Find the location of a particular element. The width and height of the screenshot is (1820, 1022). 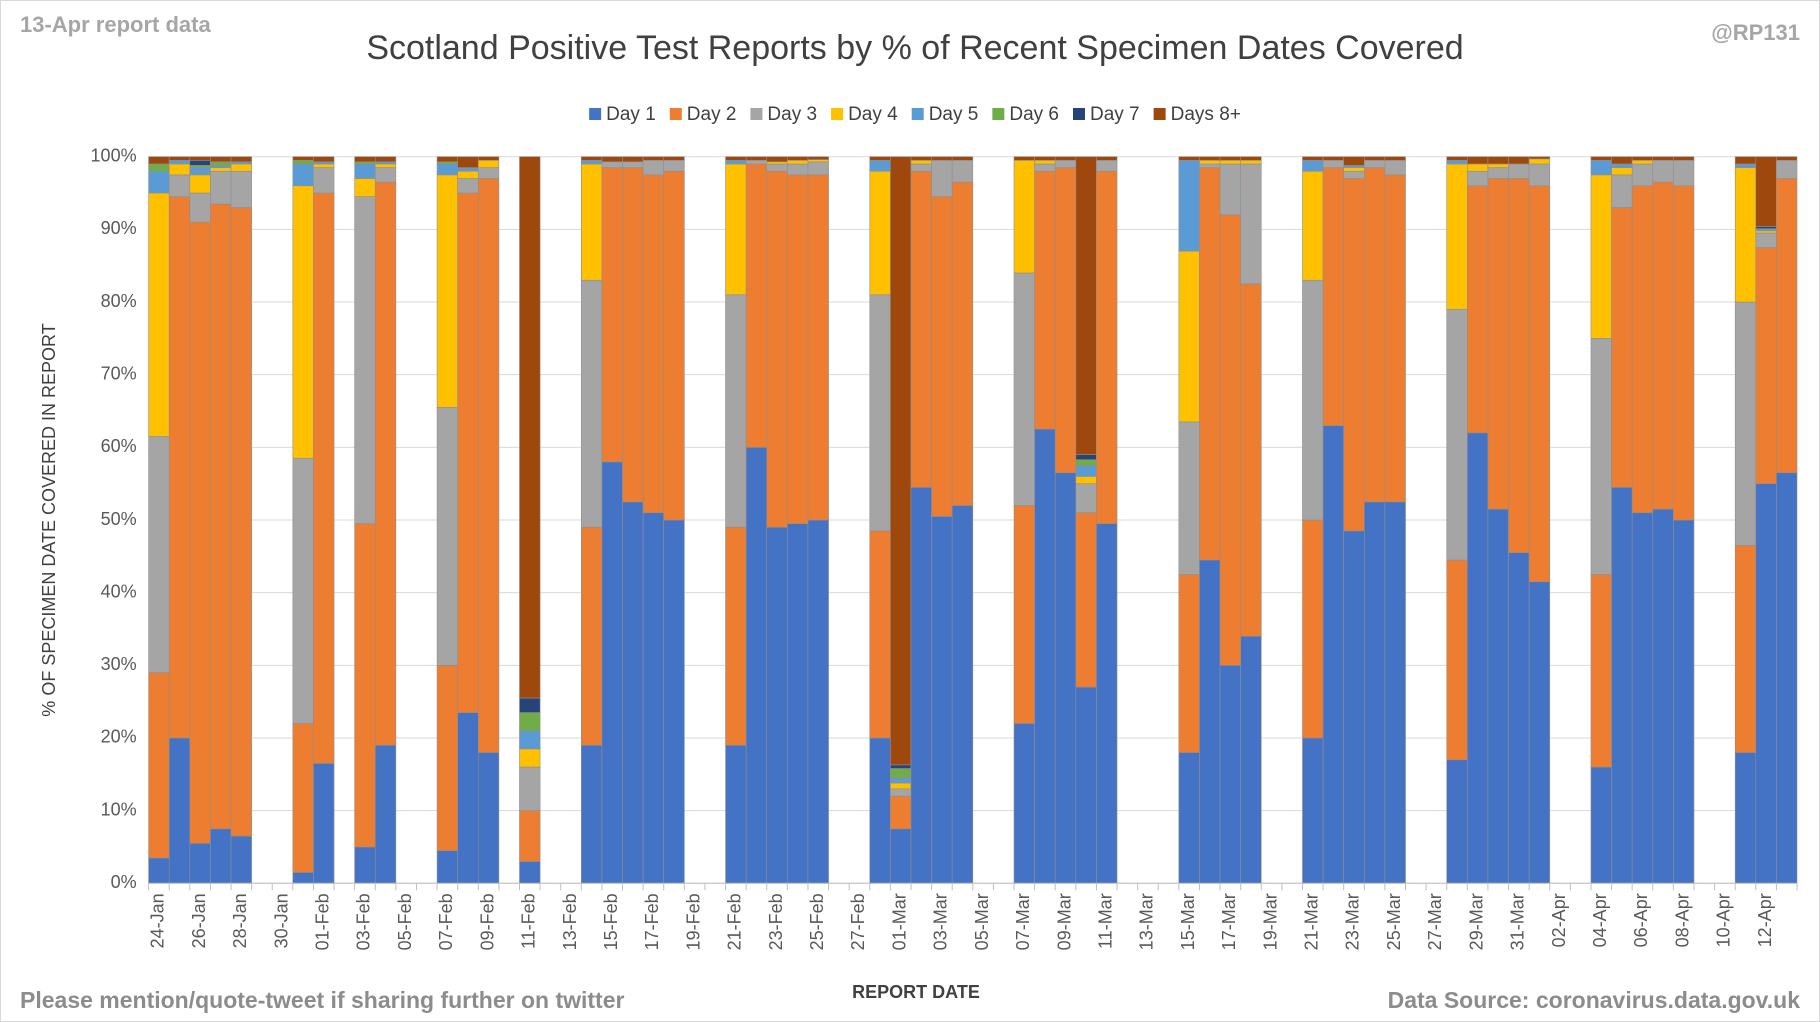

x-axis-title: REPORT DATE is located at coordinates (916, 992).